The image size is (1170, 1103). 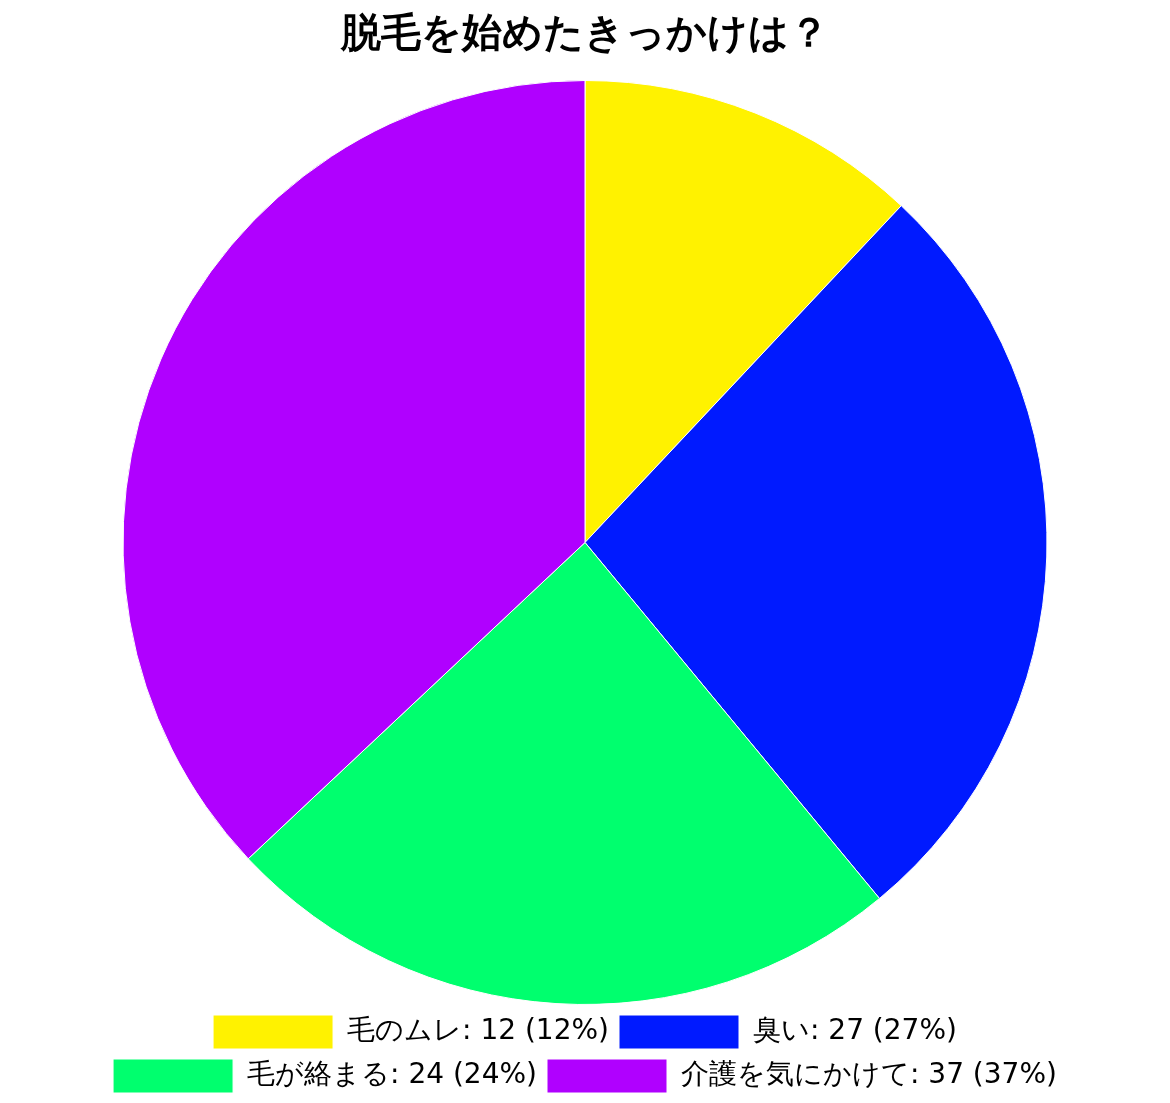 I want to click on legend-label: 臭い: 27 (27%), so click(x=855, y=1030).